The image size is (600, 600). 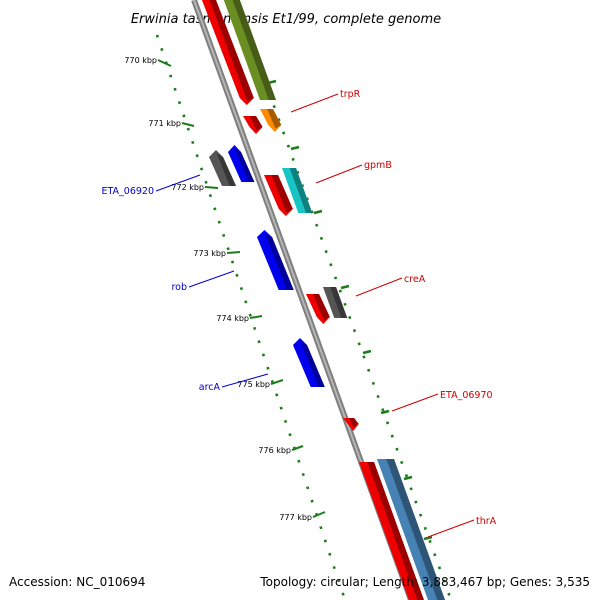 I want to click on gene-rob, so click(x=275, y=260).